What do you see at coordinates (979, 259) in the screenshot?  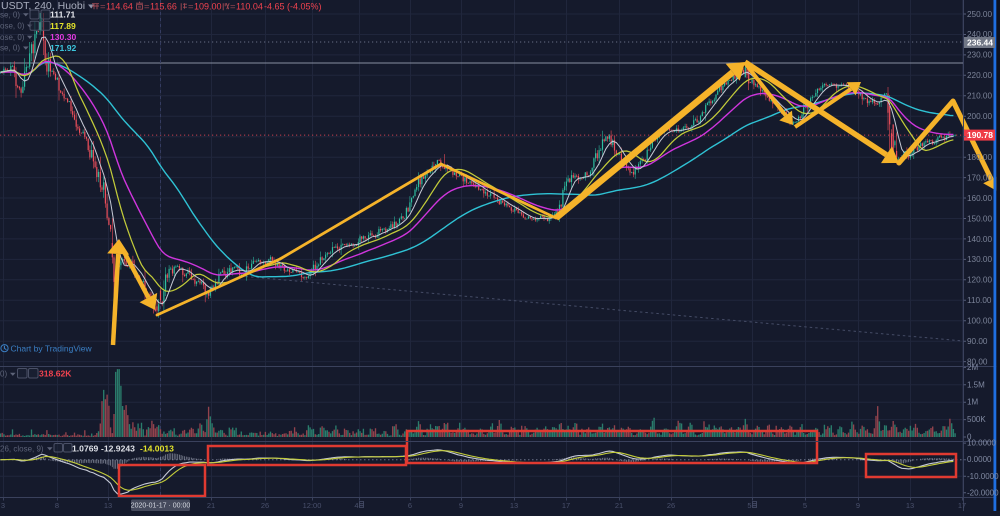 I see `svg-text: 130.00` at bounding box center [979, 259].